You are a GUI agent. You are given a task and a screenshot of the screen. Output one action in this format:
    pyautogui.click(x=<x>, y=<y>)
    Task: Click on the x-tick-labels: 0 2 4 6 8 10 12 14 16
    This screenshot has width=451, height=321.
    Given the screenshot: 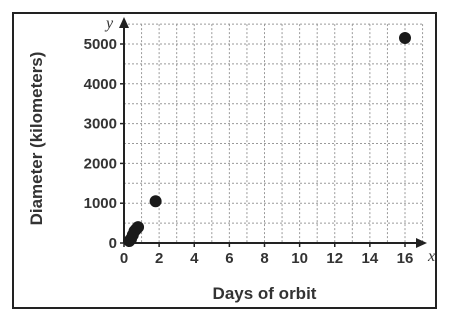 What is the action you would take?
    pyautogui.click(x=267, y=255)
    